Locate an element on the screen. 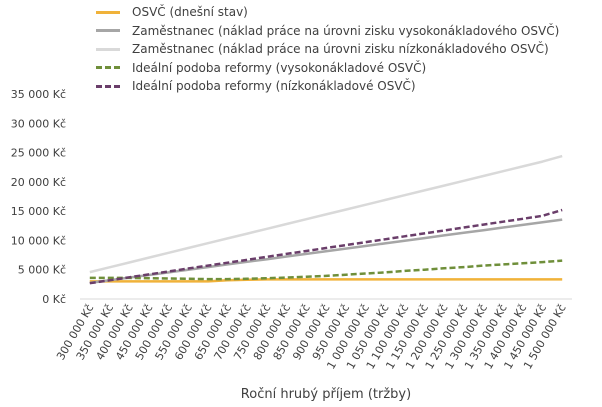  y-tick-label: 30 000 Kč is located at coordinates (38, 123).